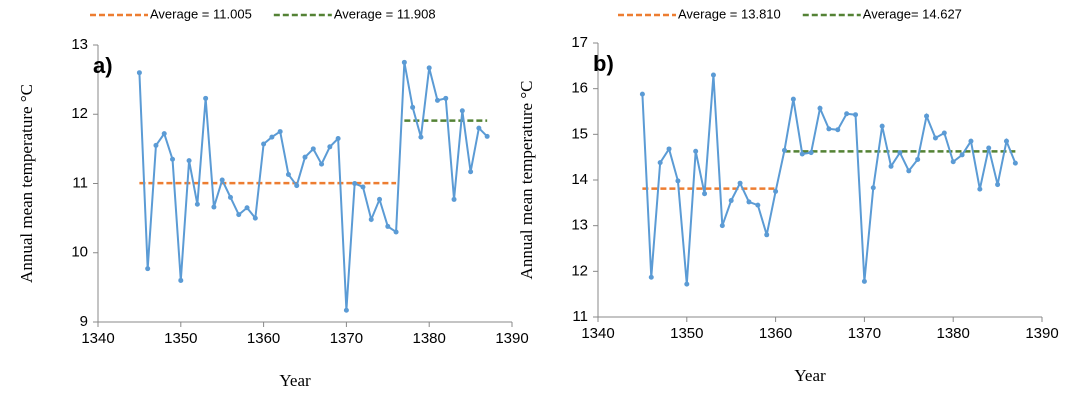 This screenshot has width=1067, height=394. I want to click on y-tick-label: 16, so click(579, 88).